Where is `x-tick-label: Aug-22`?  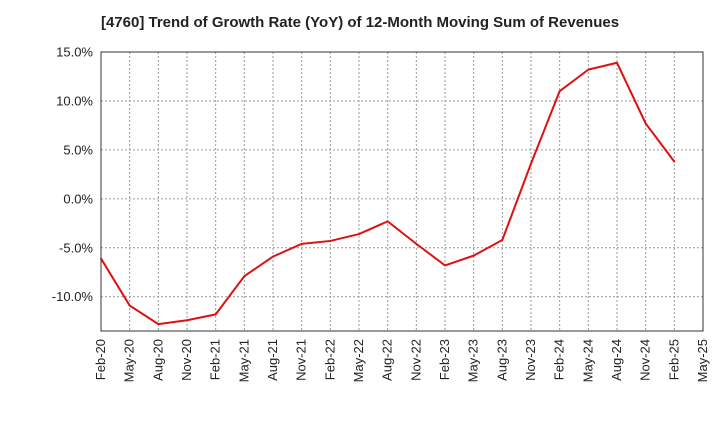 x-tick-label: Aug-22 is located at coordinates (387, 360).